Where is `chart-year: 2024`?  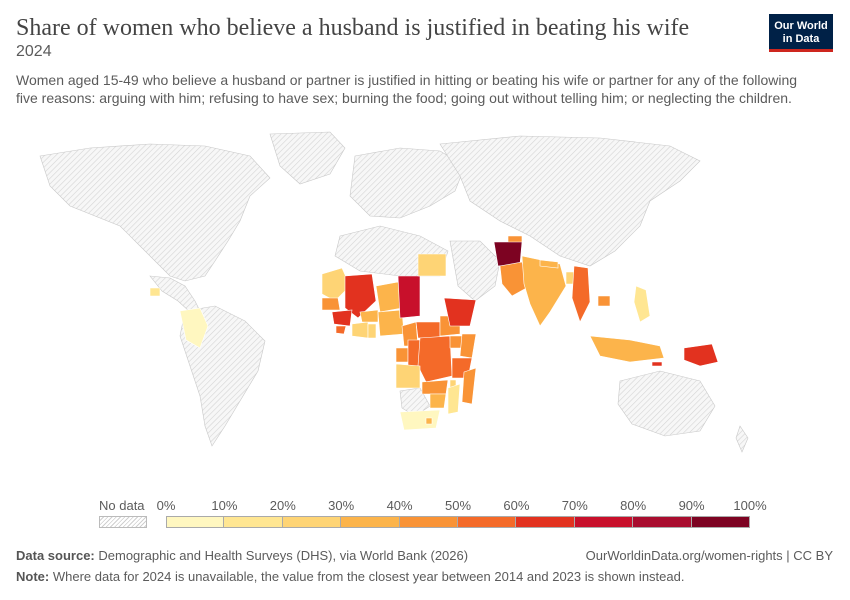
chart-year: 2024 is located at coordinates (34, 51).